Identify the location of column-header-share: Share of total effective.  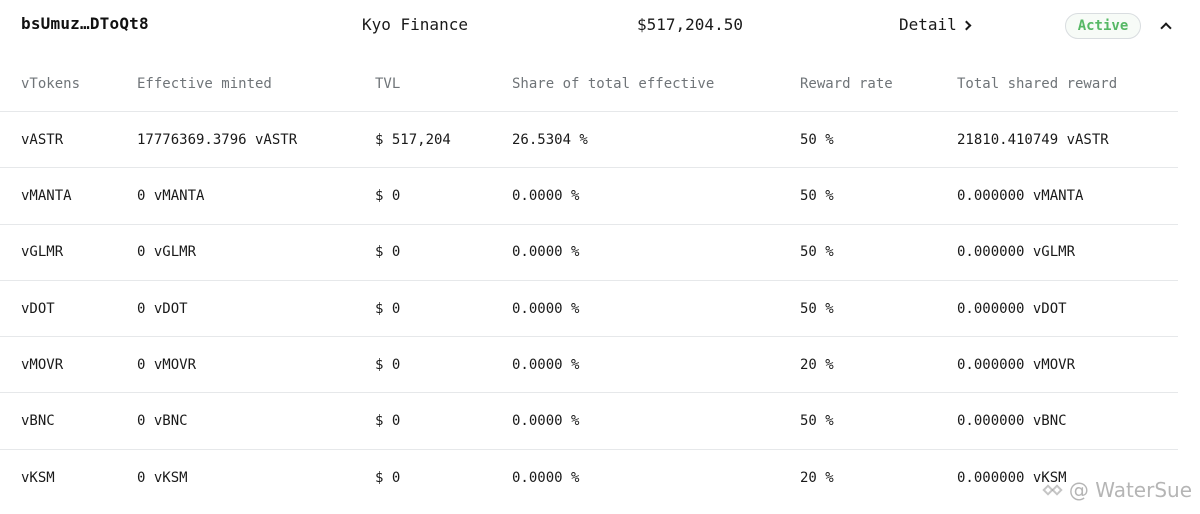
(613, 83).